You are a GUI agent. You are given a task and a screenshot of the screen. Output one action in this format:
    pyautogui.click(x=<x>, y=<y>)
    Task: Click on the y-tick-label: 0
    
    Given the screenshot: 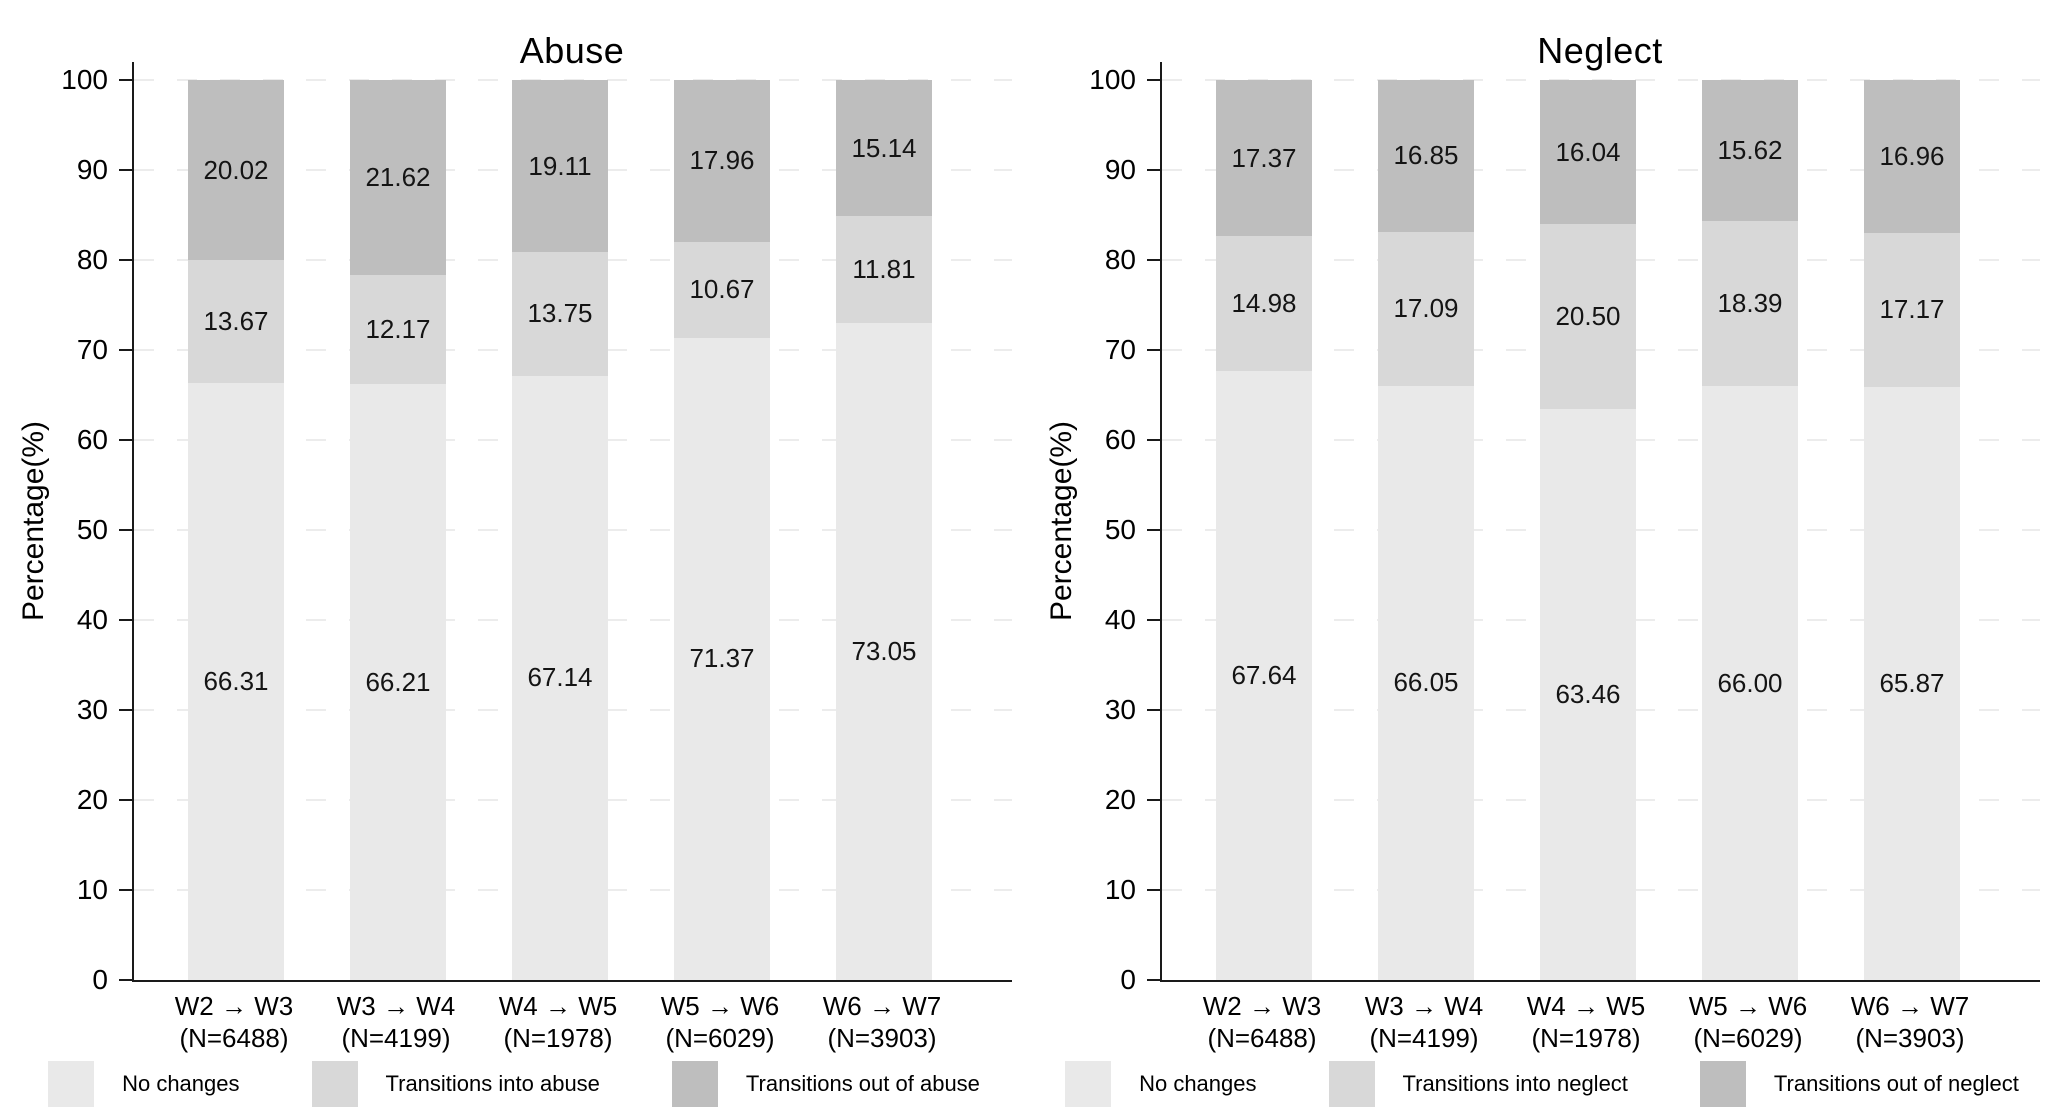 What is the action you would take?
    pyautogui.click(x=100, y=979)
    